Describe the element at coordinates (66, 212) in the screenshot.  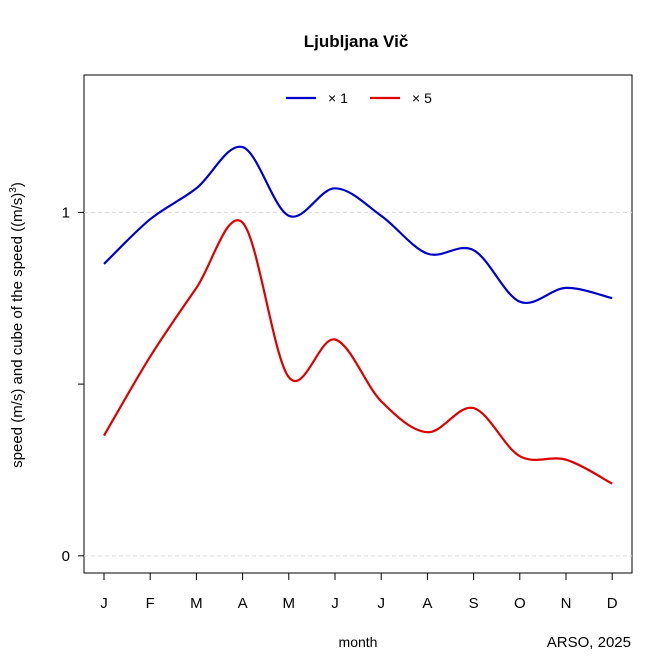
I see `y-tick-label: 1` at that location.